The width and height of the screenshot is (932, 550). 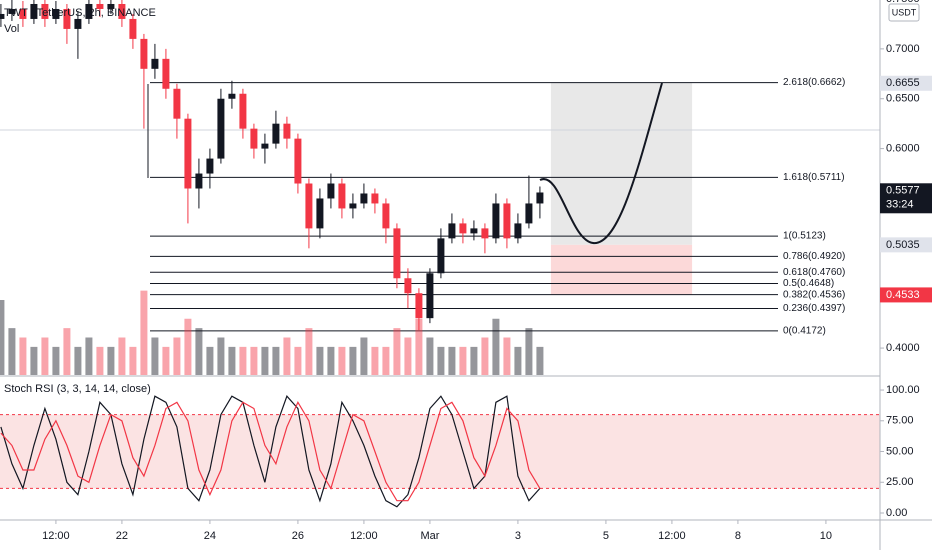 I want to click on y-tick-label: 100.00, so click(x=903, y=390).